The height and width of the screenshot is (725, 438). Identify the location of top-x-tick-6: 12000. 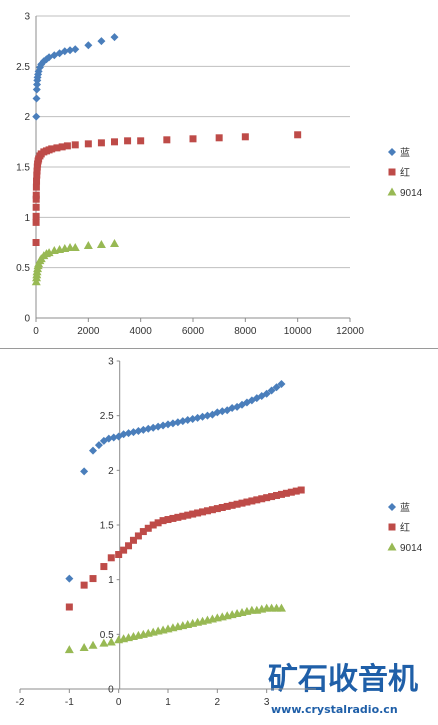
(350, 331).